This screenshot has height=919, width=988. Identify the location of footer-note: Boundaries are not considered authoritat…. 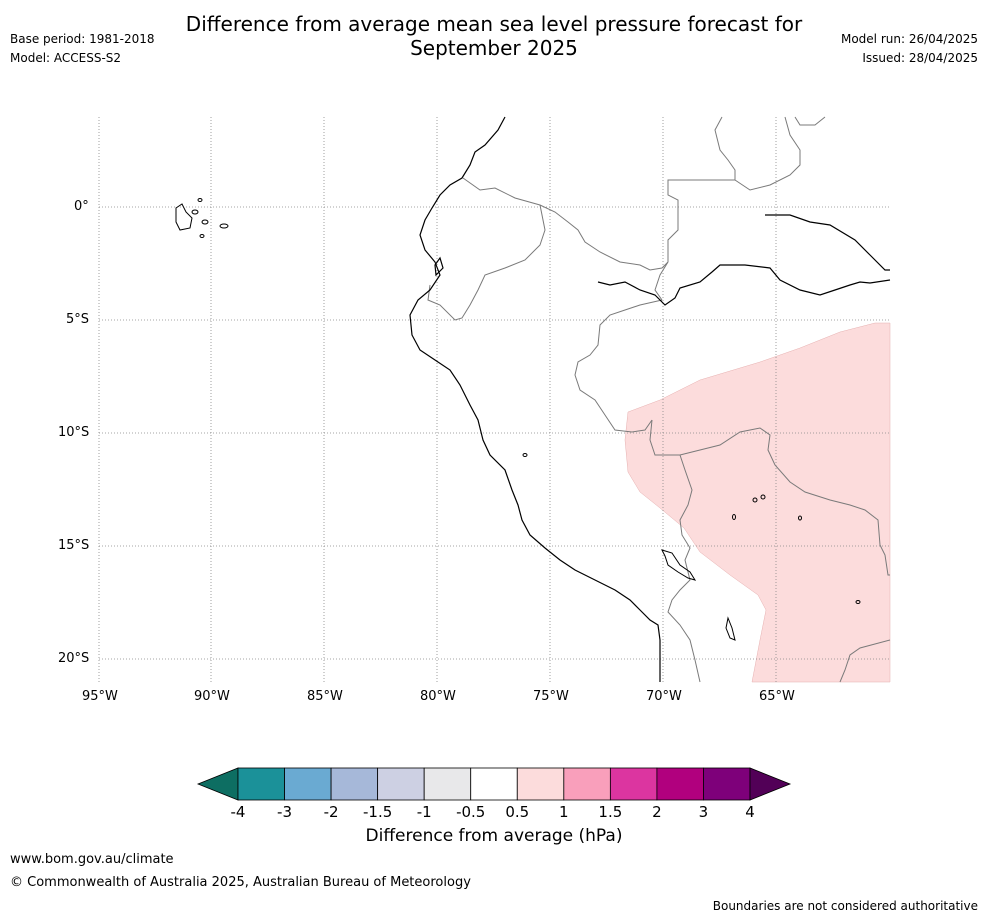
(845, 906).